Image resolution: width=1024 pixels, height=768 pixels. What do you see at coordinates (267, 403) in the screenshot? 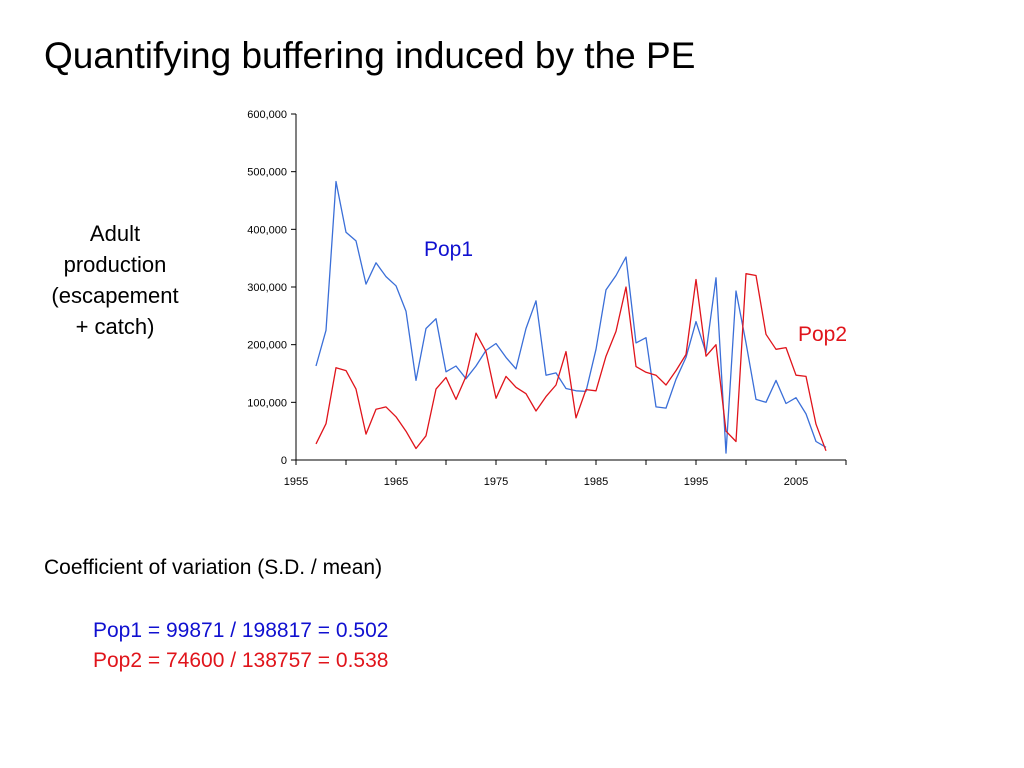
I see `y-tick-label: 100,000` at bounding box center [267, 403].